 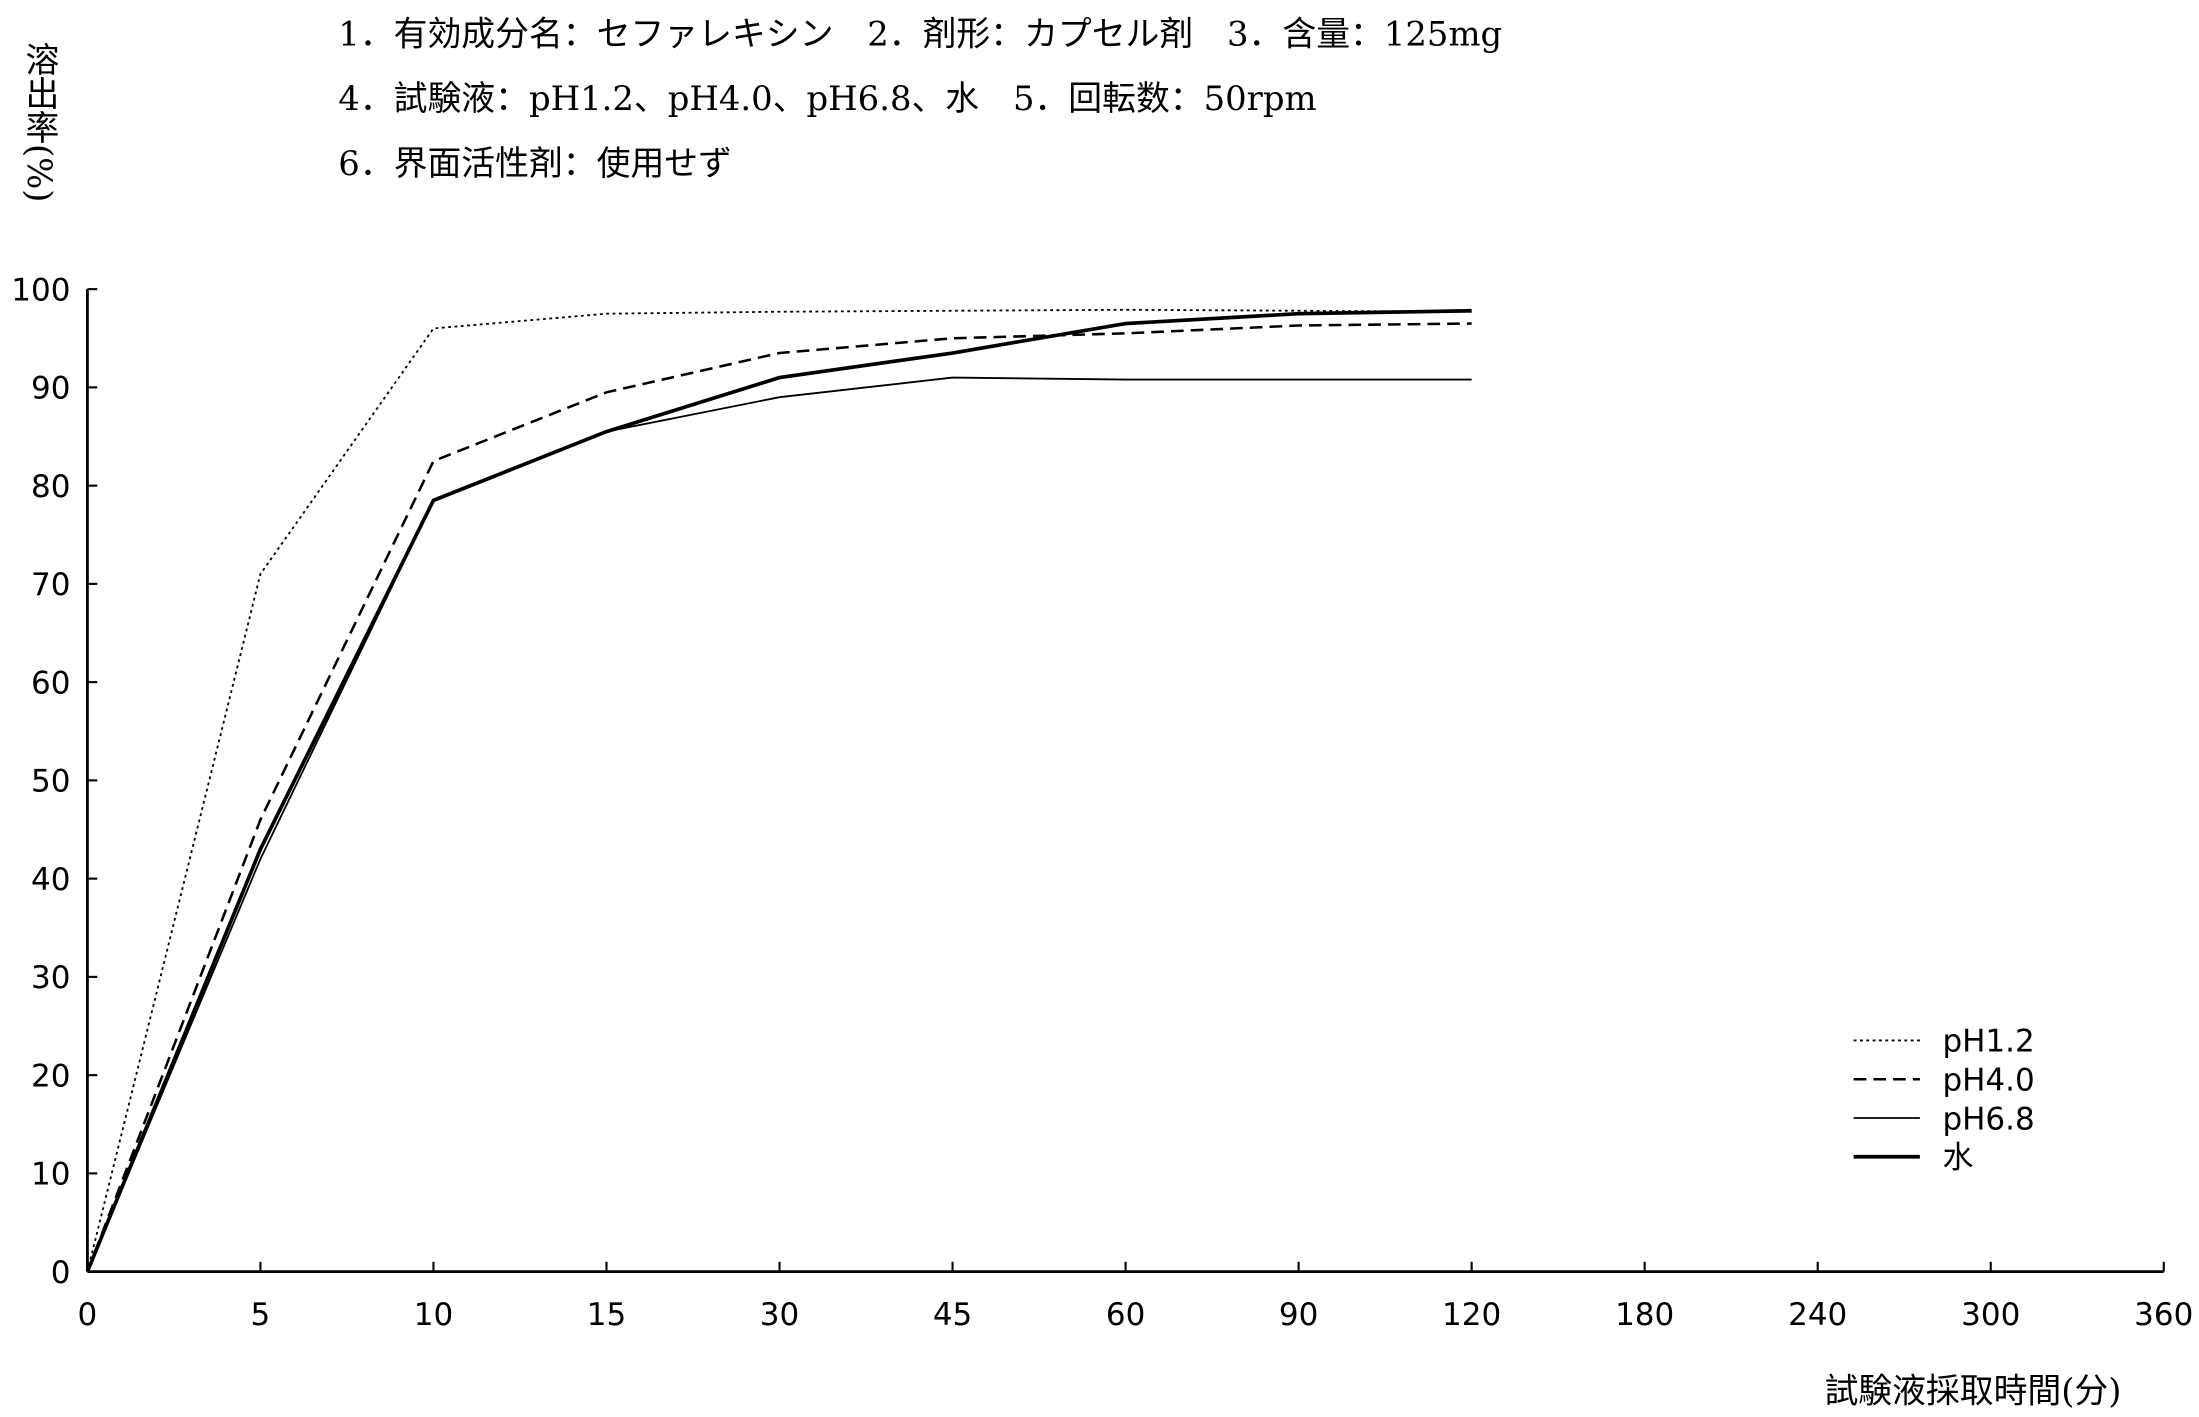 What do you see at coordinates (50, 389) in the screenshot?
I see `y-tick-label: 90` at bounding box center [50, 389].